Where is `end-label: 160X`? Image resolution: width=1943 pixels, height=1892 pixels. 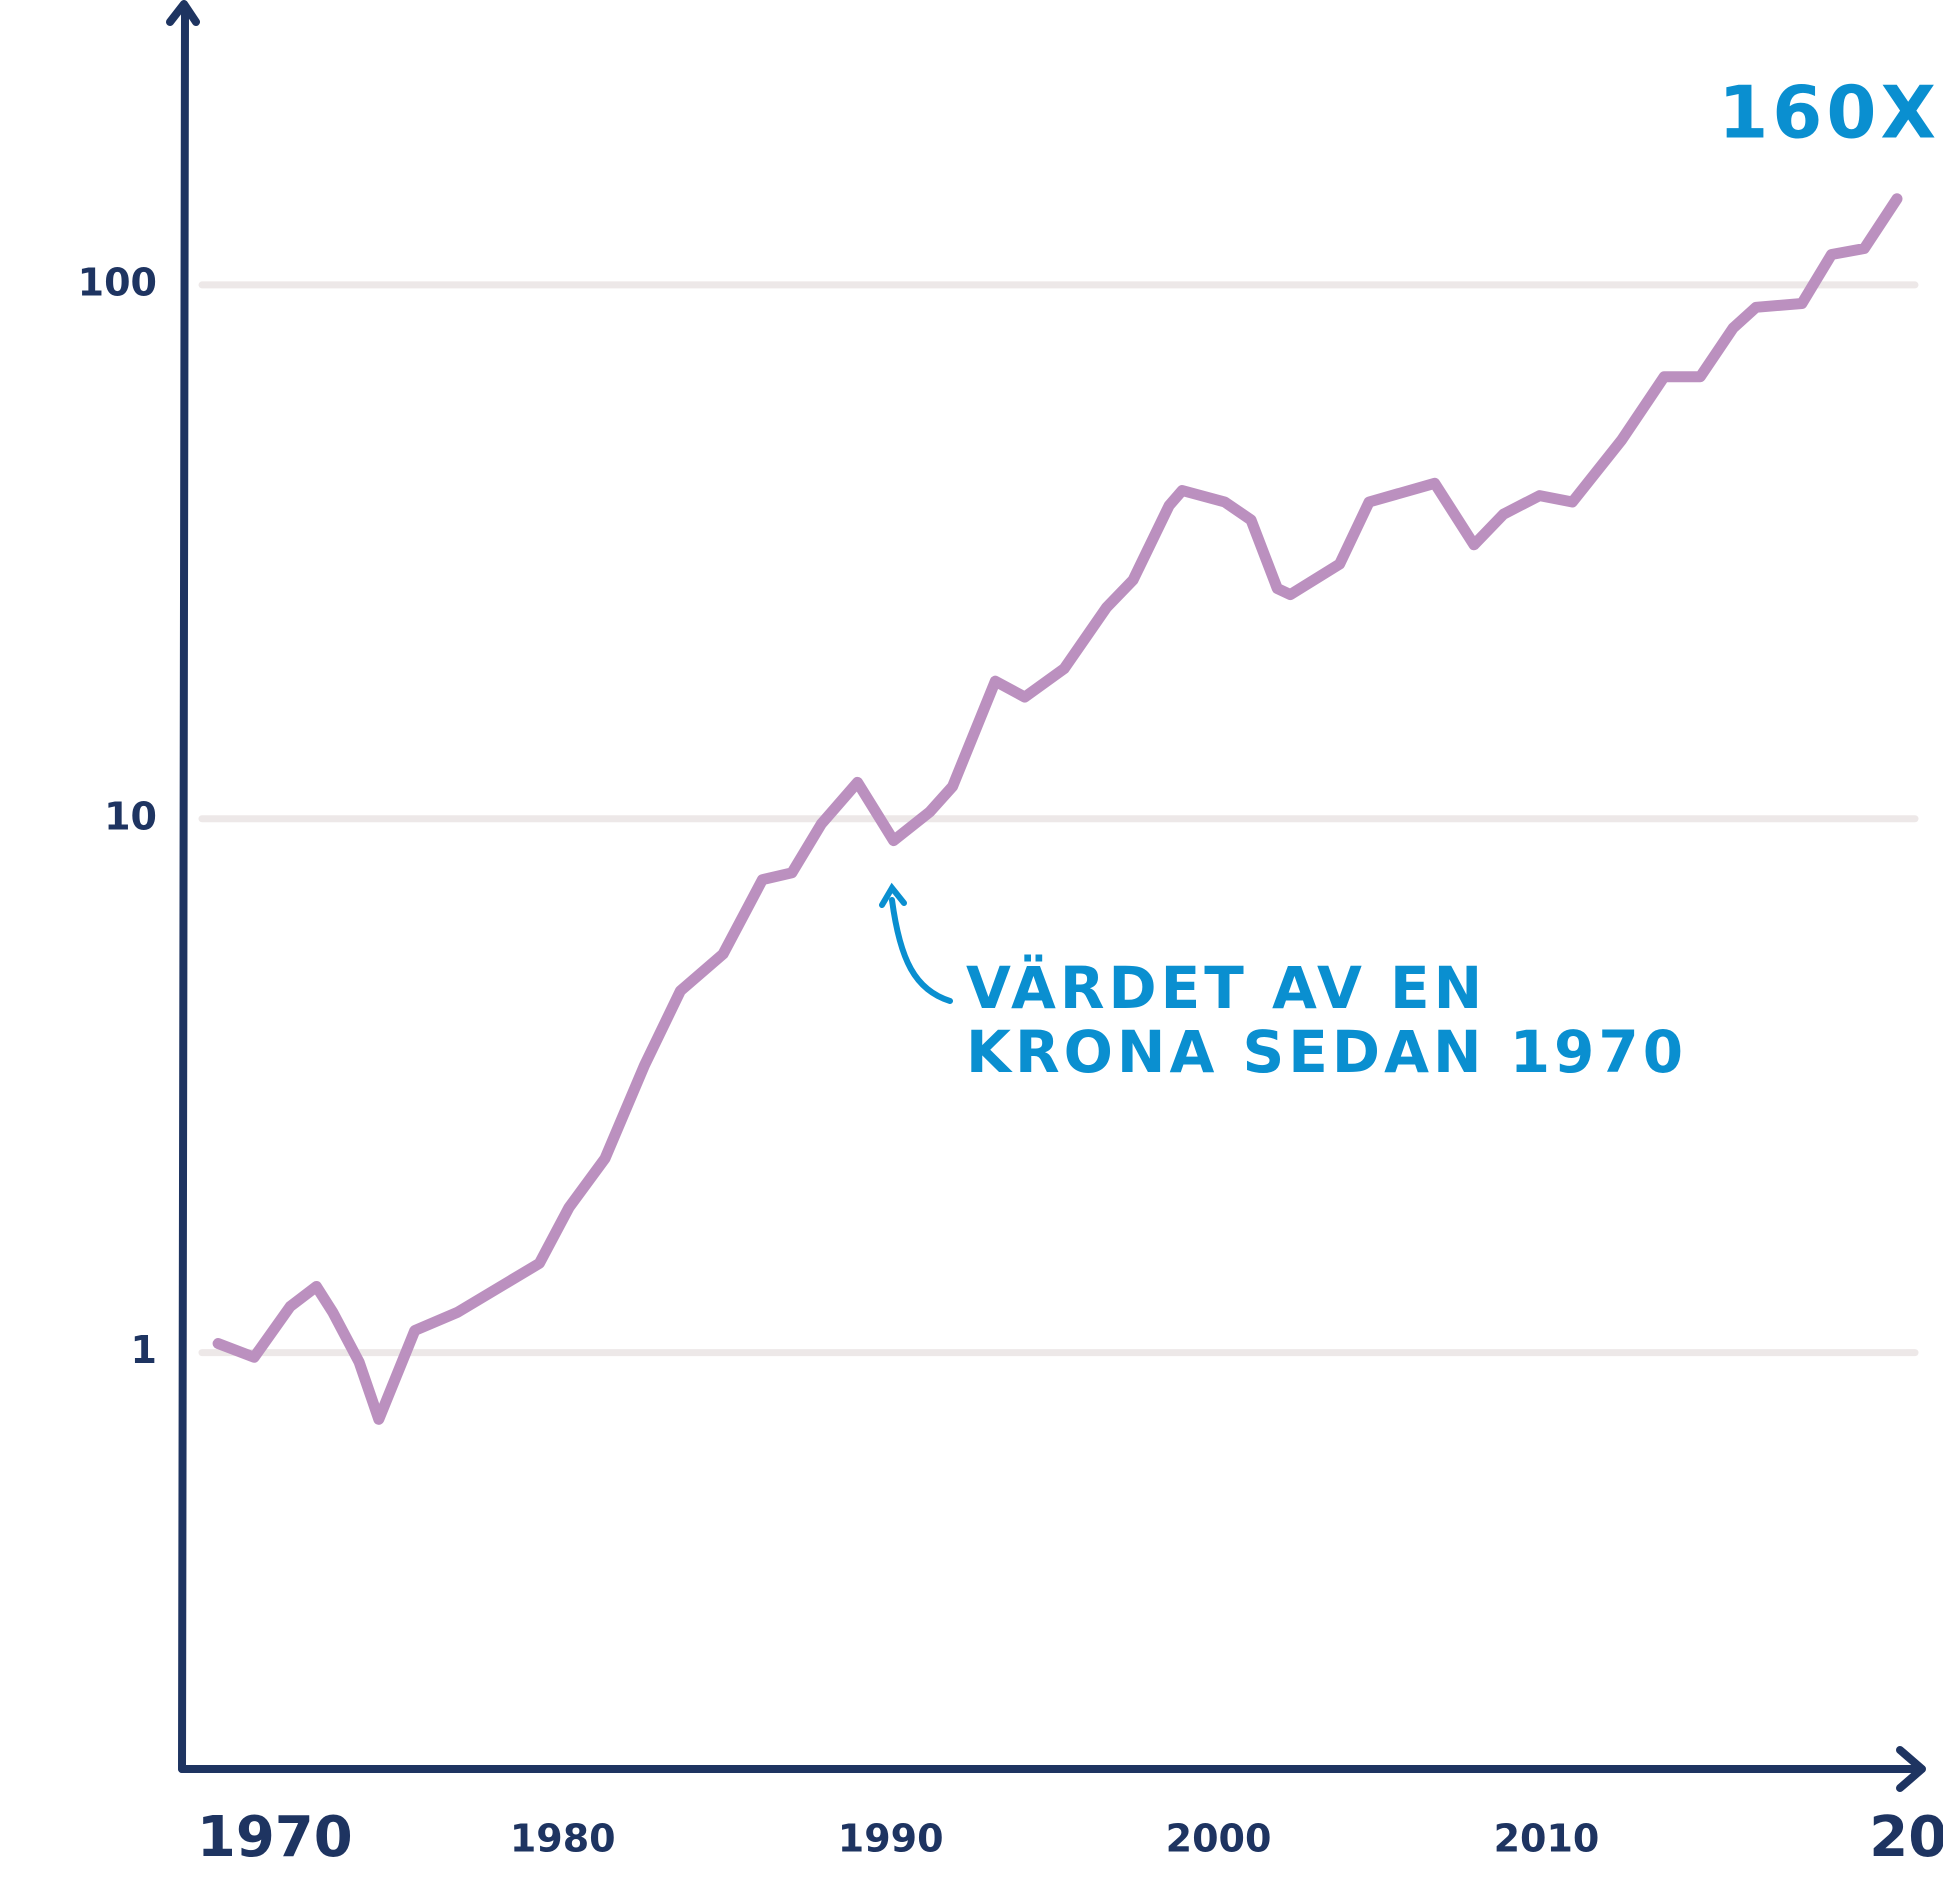 end-label: 160X is located at coordinates (1829, 113).